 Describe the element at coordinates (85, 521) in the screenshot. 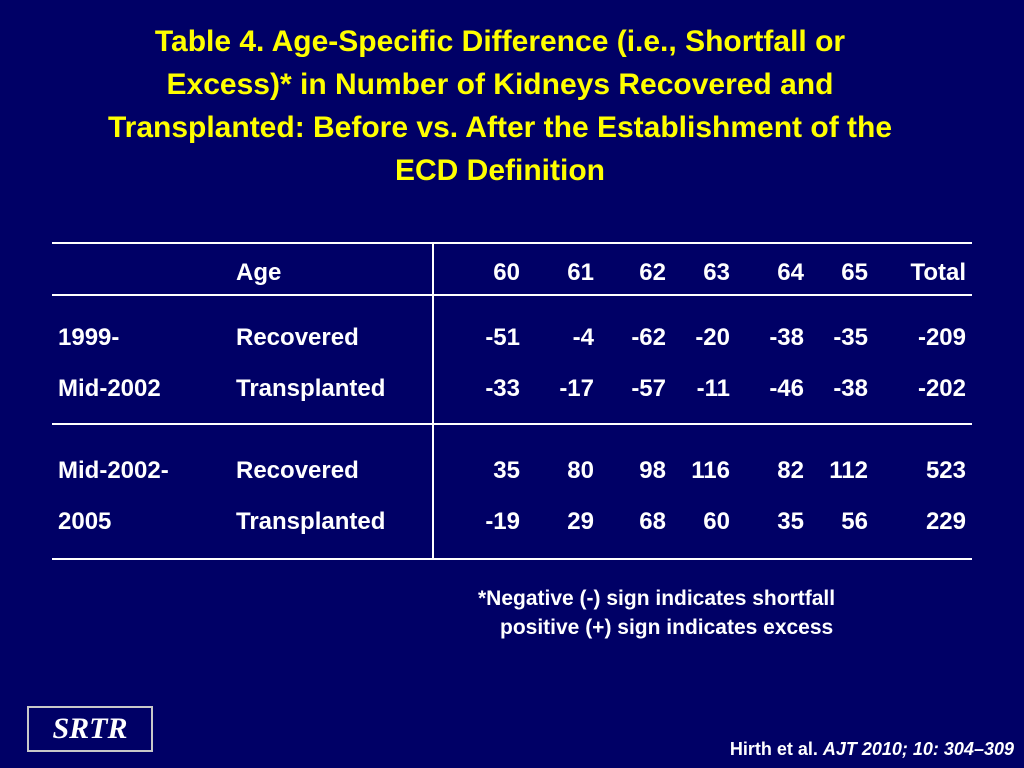

I see `group2-period-line2: 2005` at that location.